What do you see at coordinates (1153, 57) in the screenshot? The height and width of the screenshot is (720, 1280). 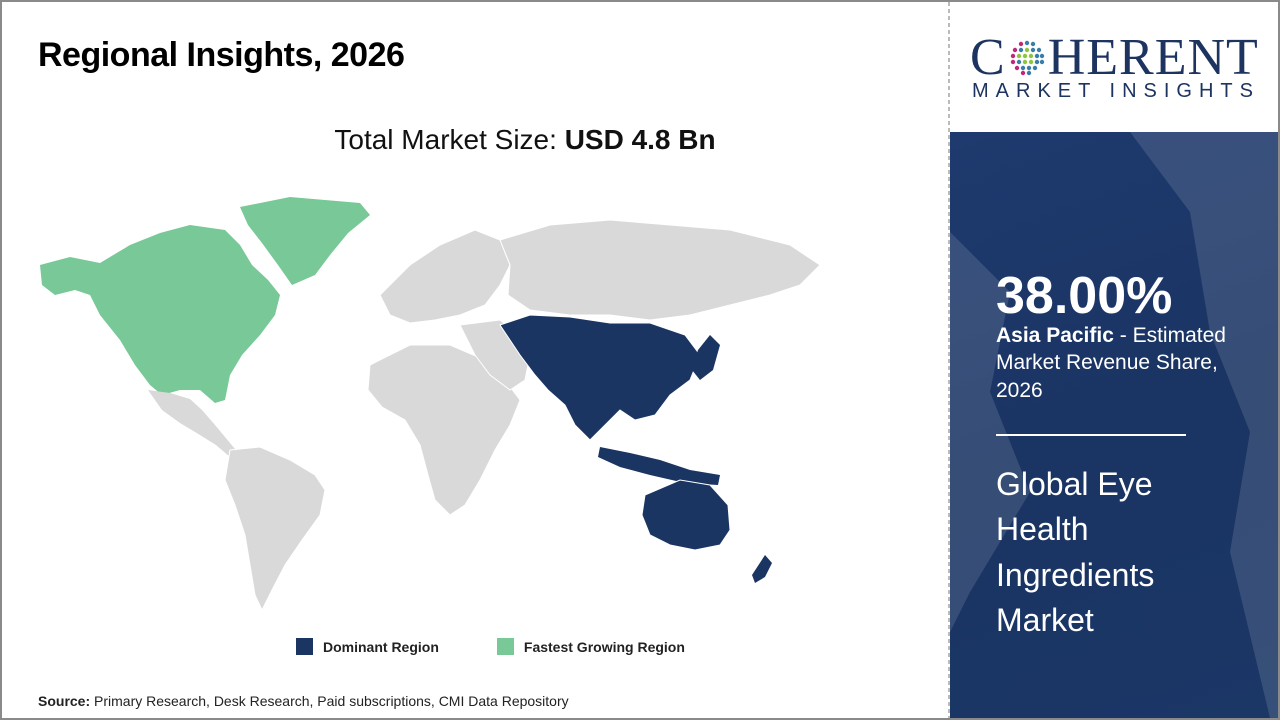 I see `logo-letters: HERENT` at bounding box center [1153, 57].